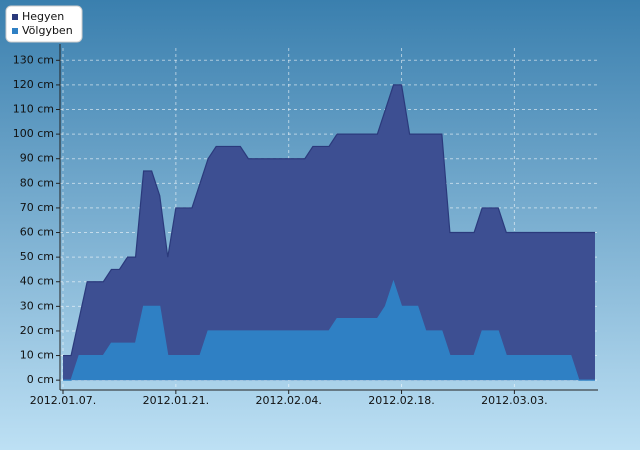 The height and width of the screenshot is (450, 640). What do you see at coordinates (33, 84) in the screenshot?
I see `y-tick-label: 120 cm` at bounding box center [33, 84].